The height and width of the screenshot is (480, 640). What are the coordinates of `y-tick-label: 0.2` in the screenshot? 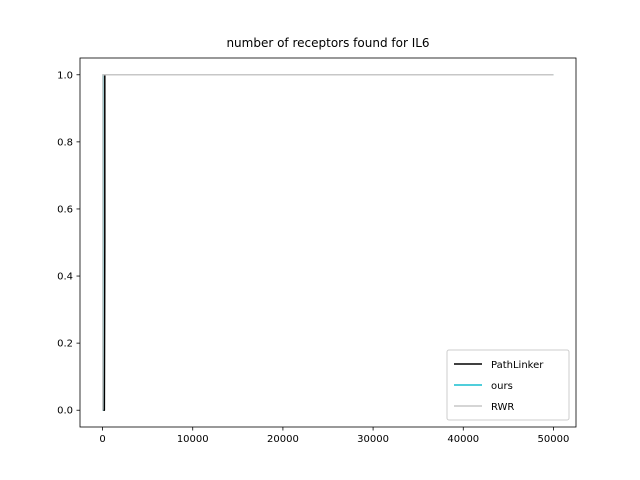 It's located at (65, 344).